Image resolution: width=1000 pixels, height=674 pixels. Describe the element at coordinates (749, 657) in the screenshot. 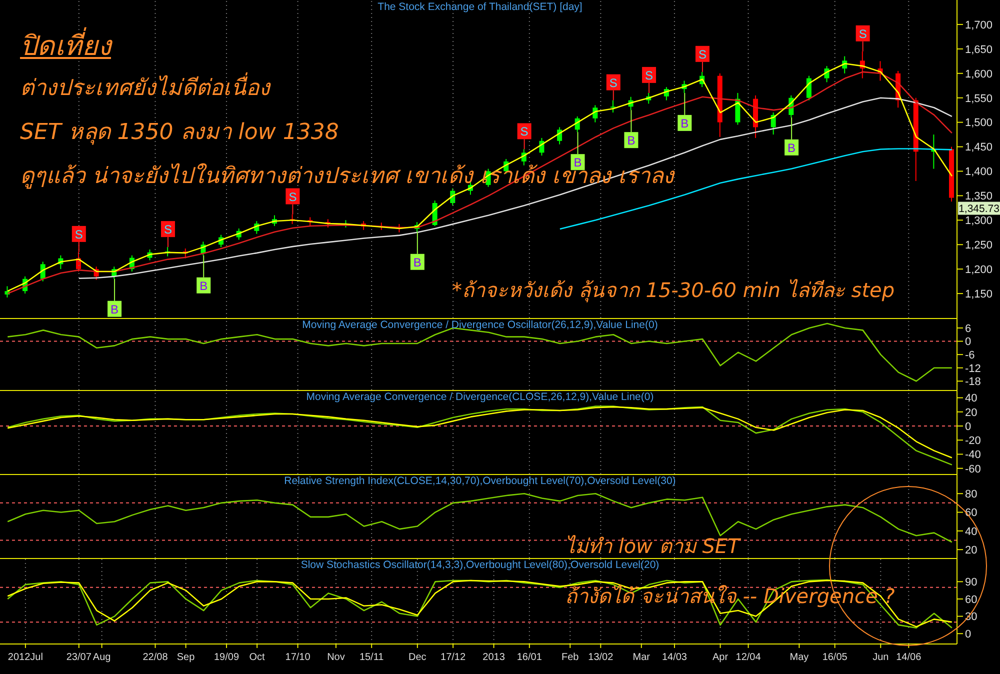

I see `x-tick-label: 12/04` at that location.